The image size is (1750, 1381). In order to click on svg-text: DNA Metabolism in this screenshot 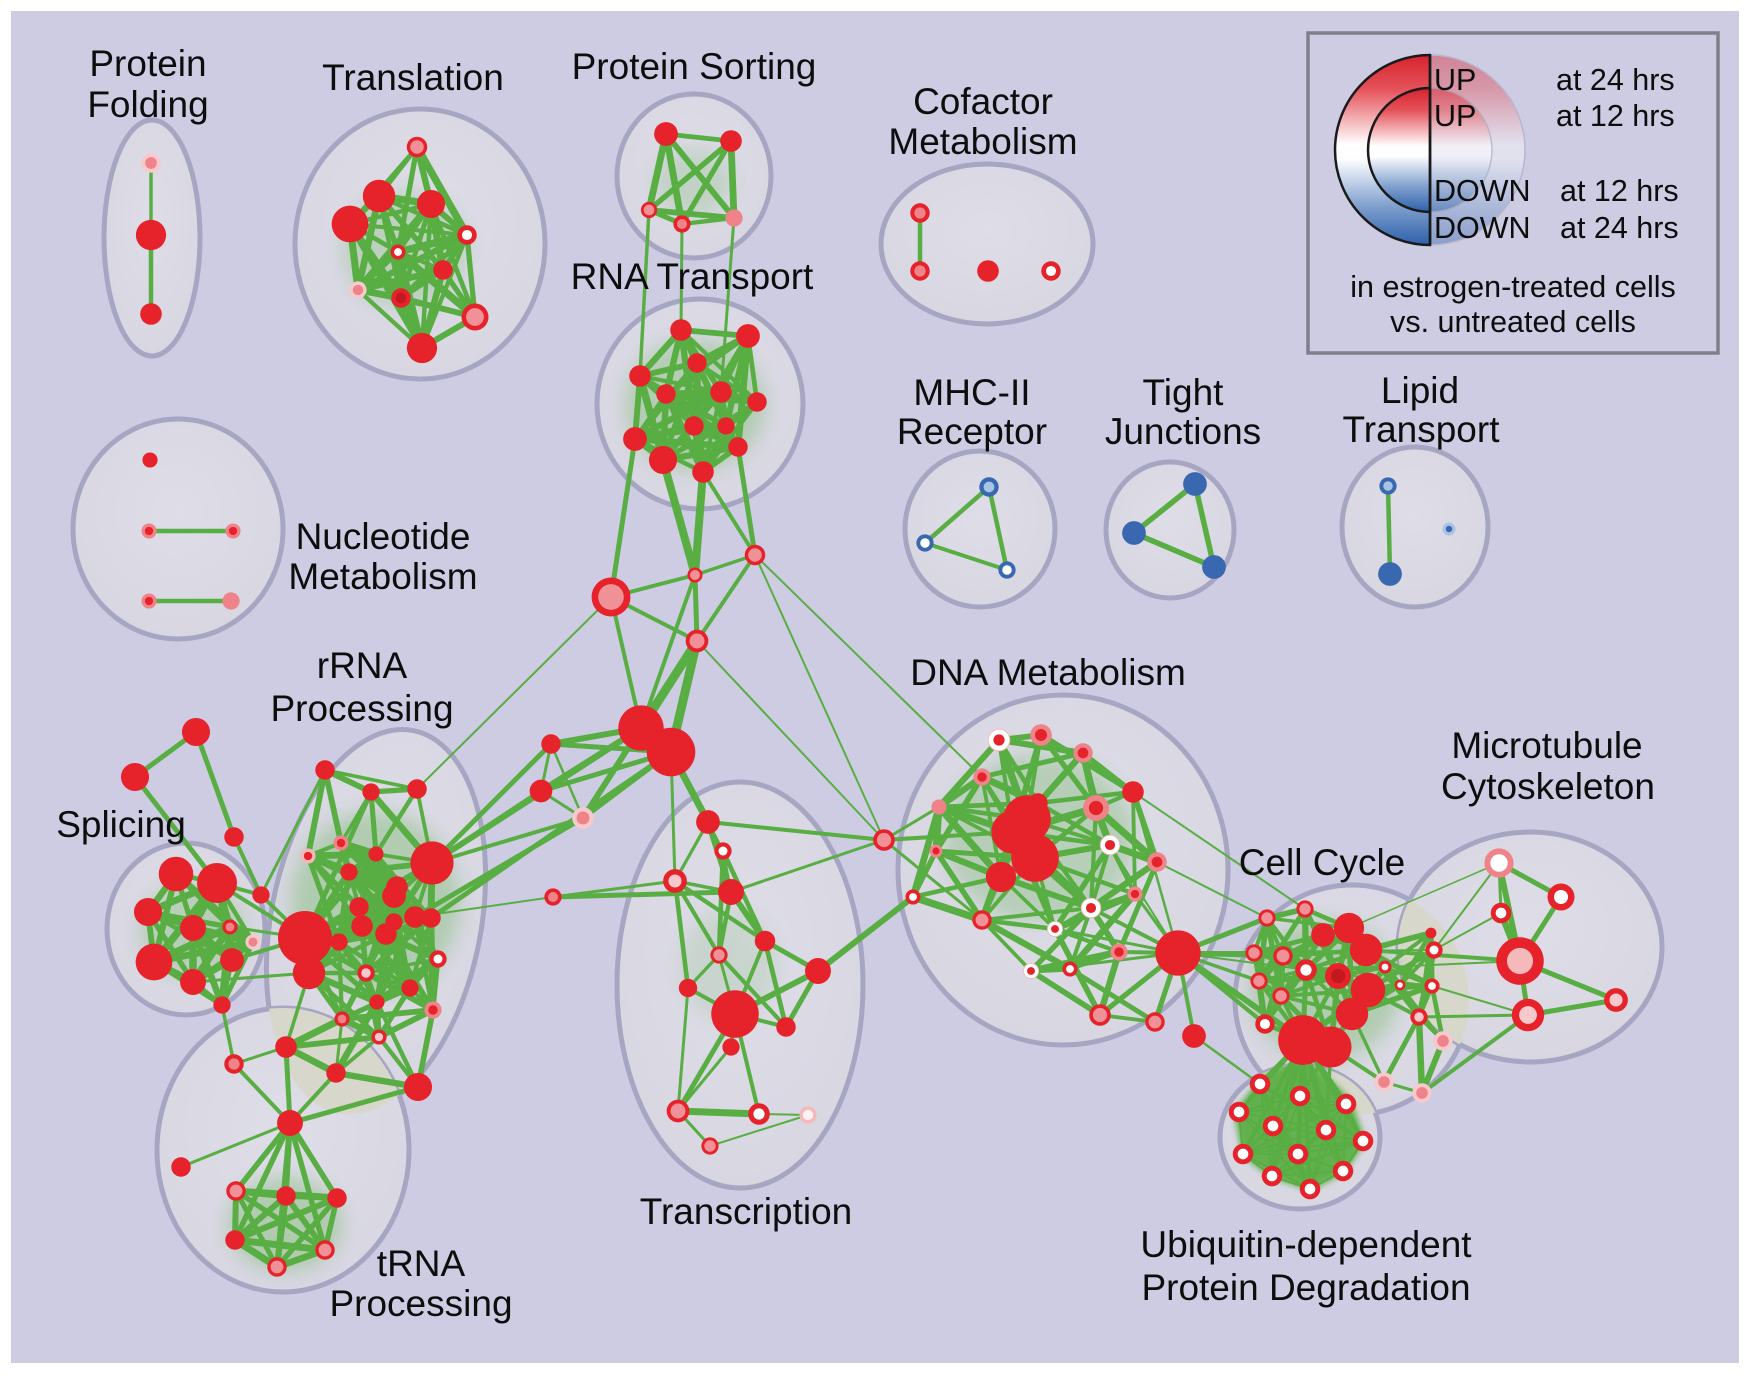, I will do `click(1048, 672)`.